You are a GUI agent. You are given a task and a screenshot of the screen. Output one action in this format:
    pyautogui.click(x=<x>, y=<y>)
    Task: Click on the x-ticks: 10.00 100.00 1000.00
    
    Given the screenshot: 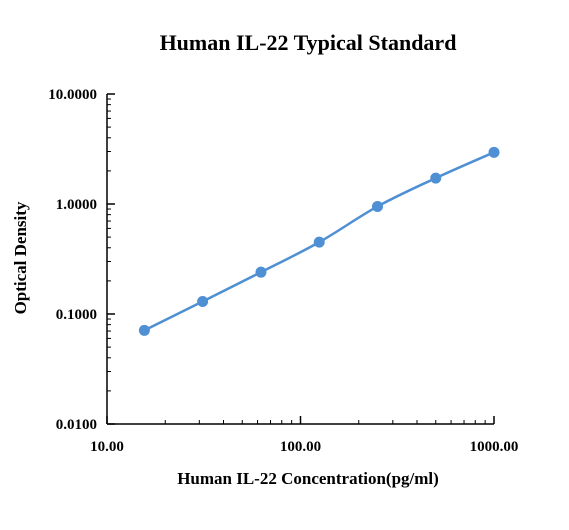 What is the action you would take?
    pyautogui.click(x=304, y=435)
    